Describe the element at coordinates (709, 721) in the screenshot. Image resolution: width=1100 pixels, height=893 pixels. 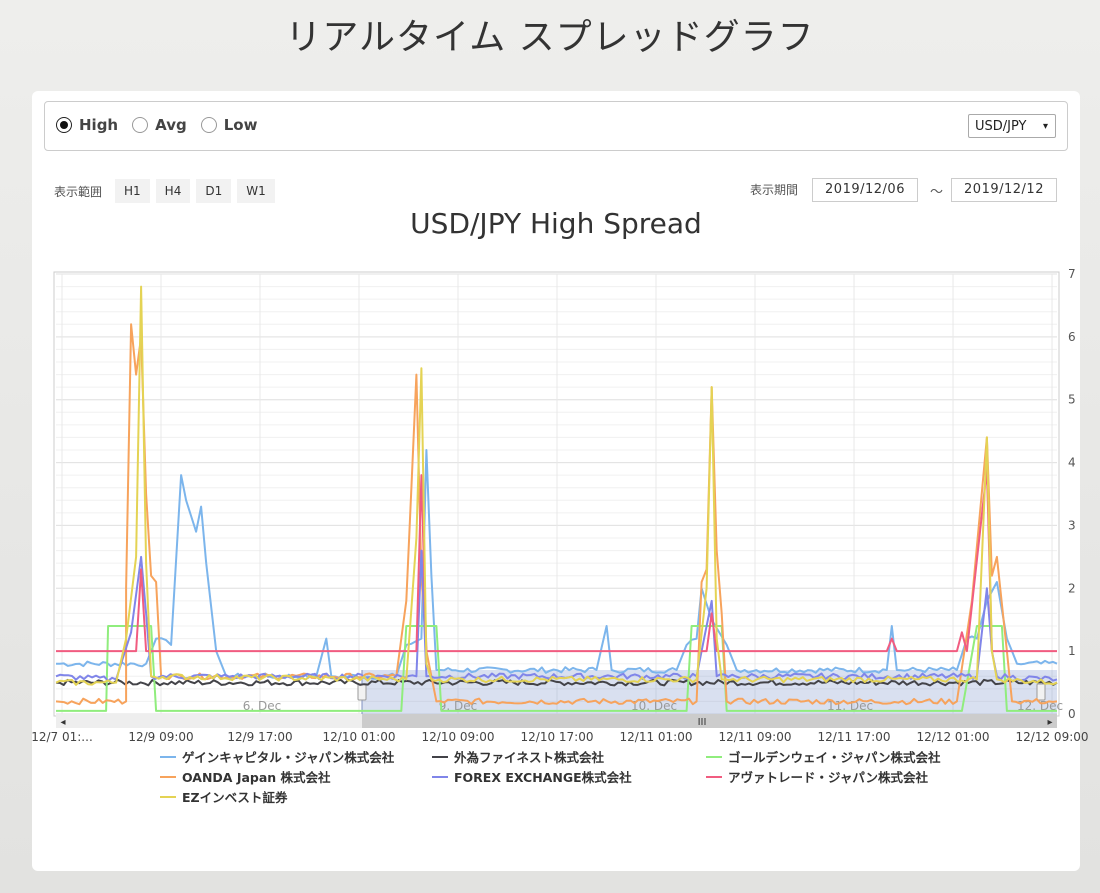
I see `scrollbar-thumb` at that location.